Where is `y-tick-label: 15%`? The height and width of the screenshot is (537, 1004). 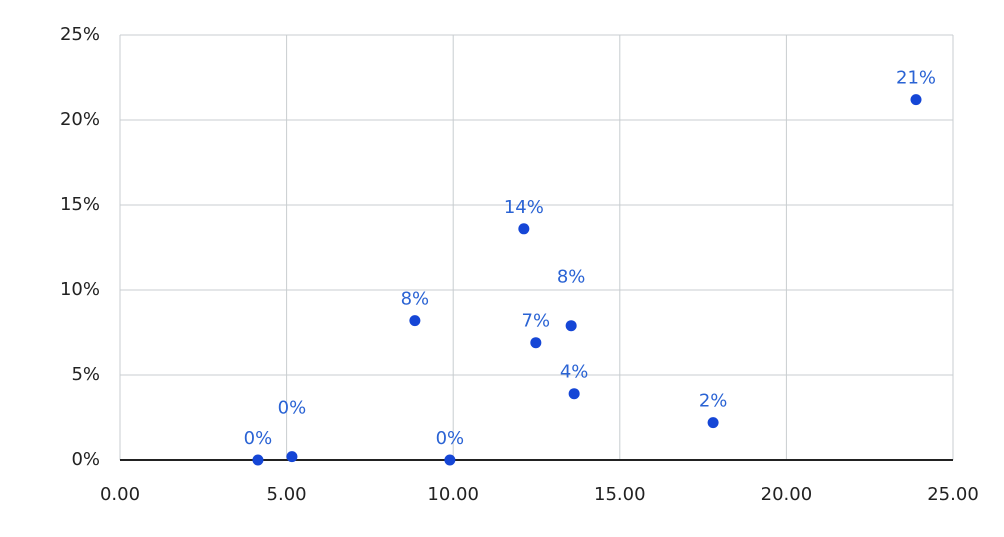 y-tick-label: 15% is located at coordinates (80, 204).